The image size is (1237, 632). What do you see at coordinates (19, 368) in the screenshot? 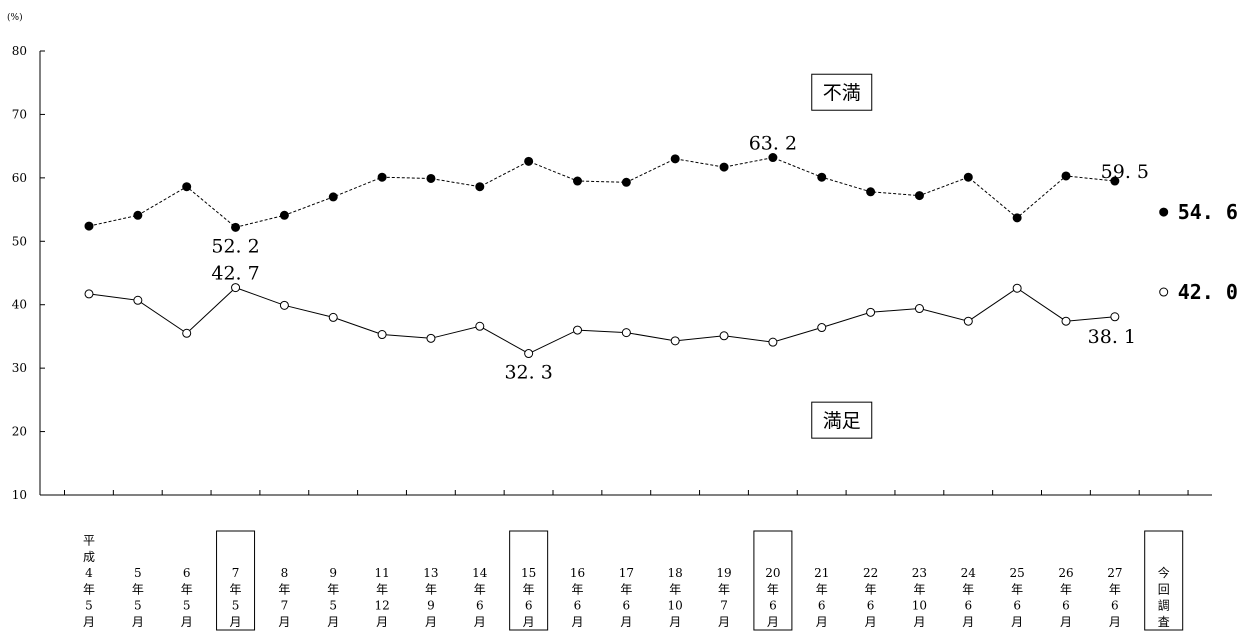
I see `y-tick-label: 30` at bounding box center [19, 368].